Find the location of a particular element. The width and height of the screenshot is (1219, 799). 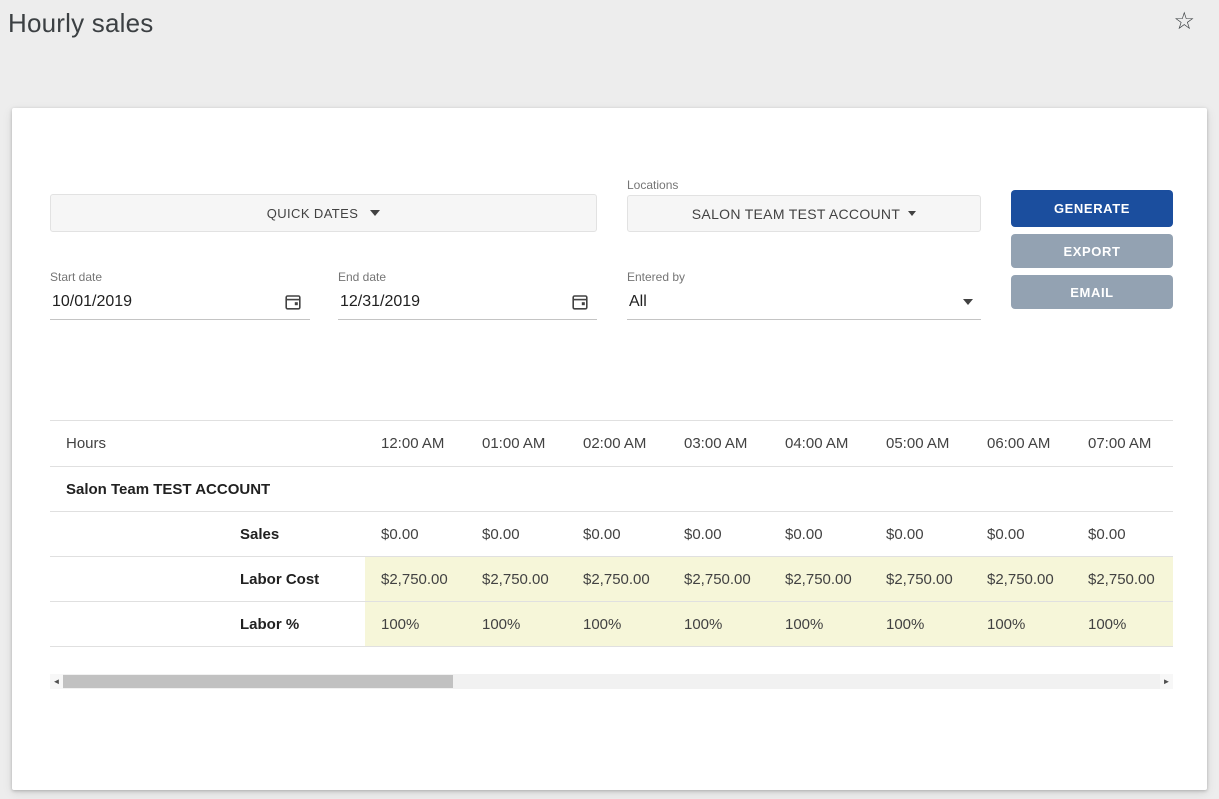

time-column-header: 02:00 AM is located at coordinates (615, 443).